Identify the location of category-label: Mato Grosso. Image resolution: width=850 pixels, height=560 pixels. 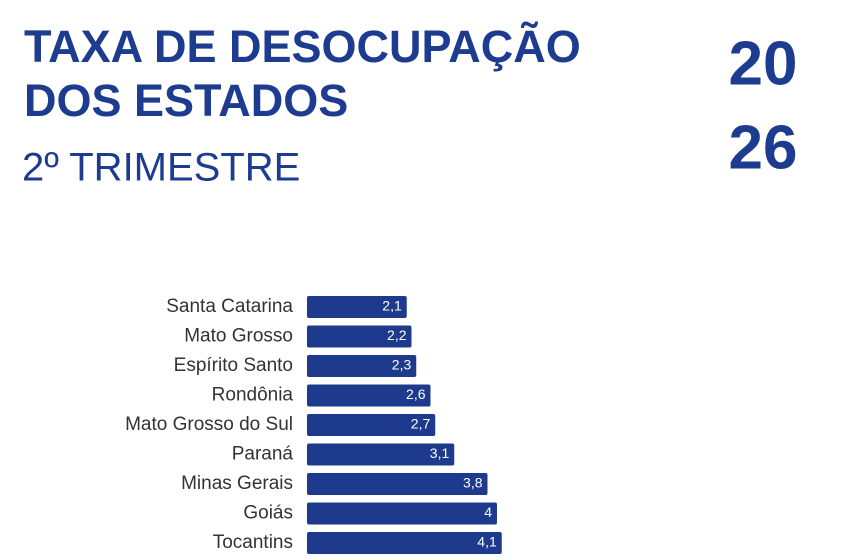
(238, 336).